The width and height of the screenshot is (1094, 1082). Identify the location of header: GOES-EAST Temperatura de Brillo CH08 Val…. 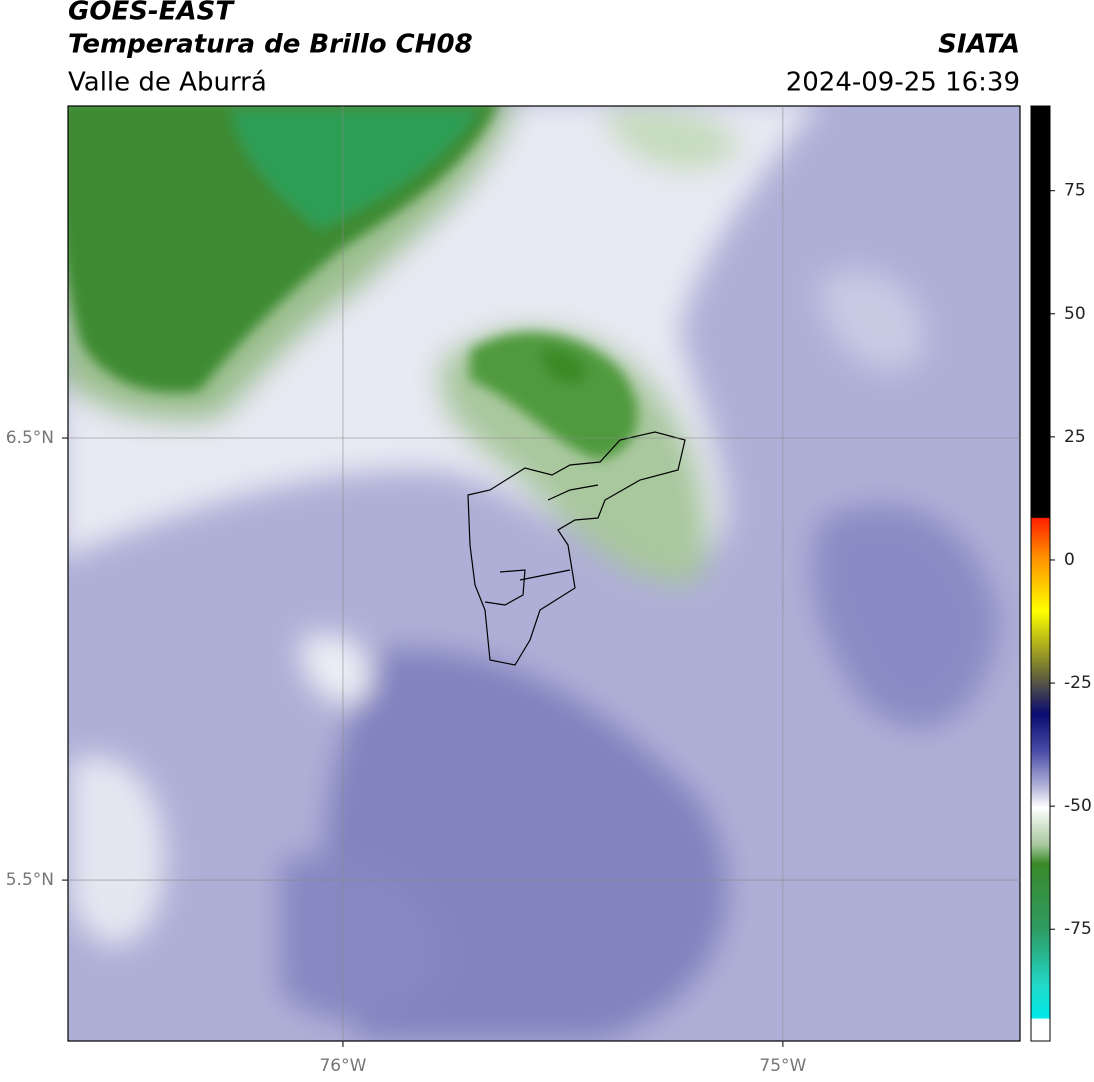
(544, 49).